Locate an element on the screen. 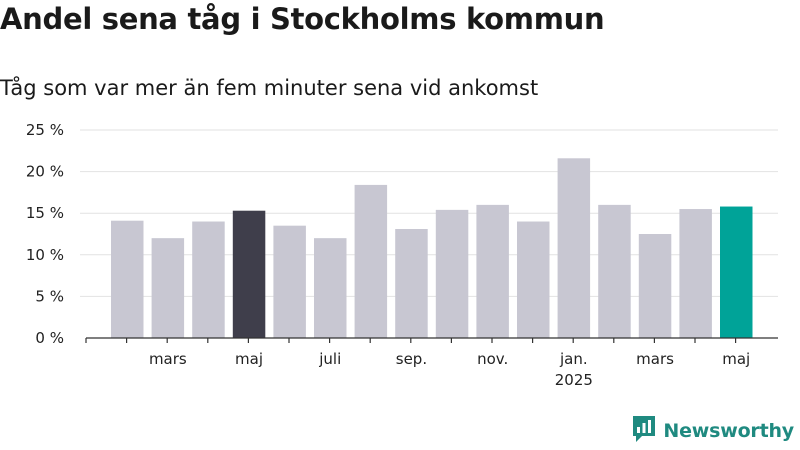 The width and height of the screenshot is (800, 450). x-tick-sublabel: 2025 is located at coordinates (574, 380).